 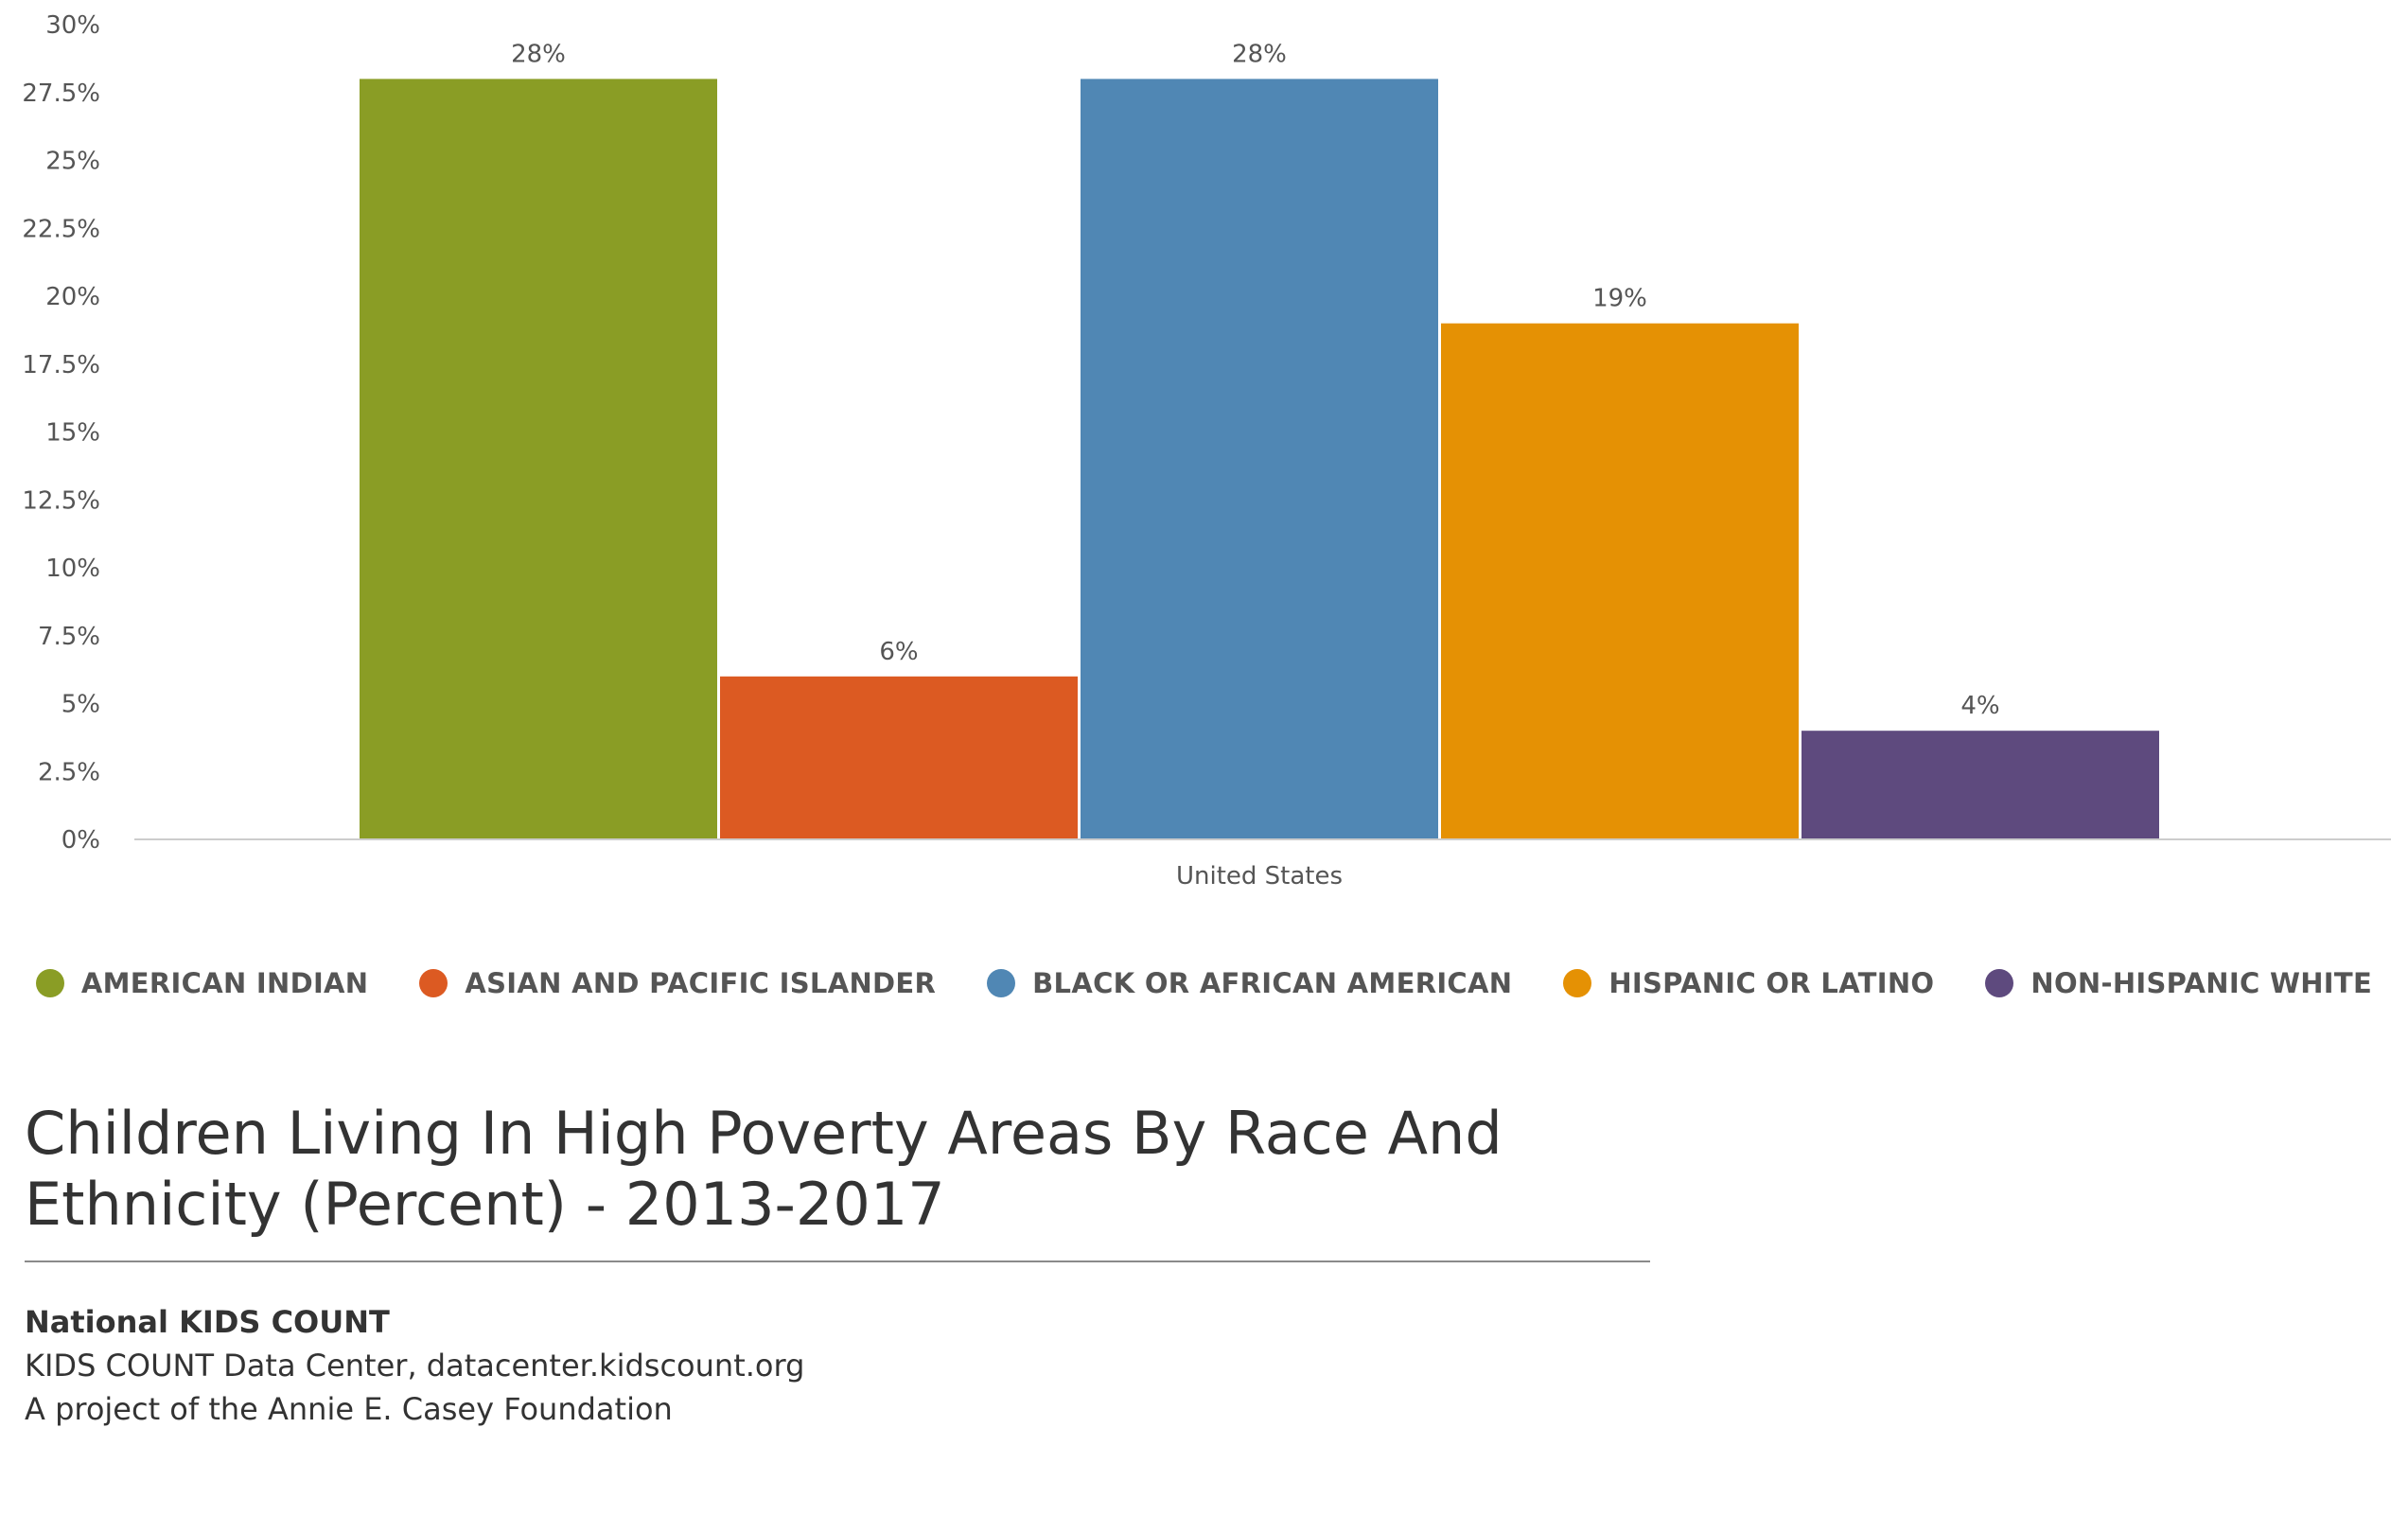 I want to click on title-divider, so click(x=837, y=1261).